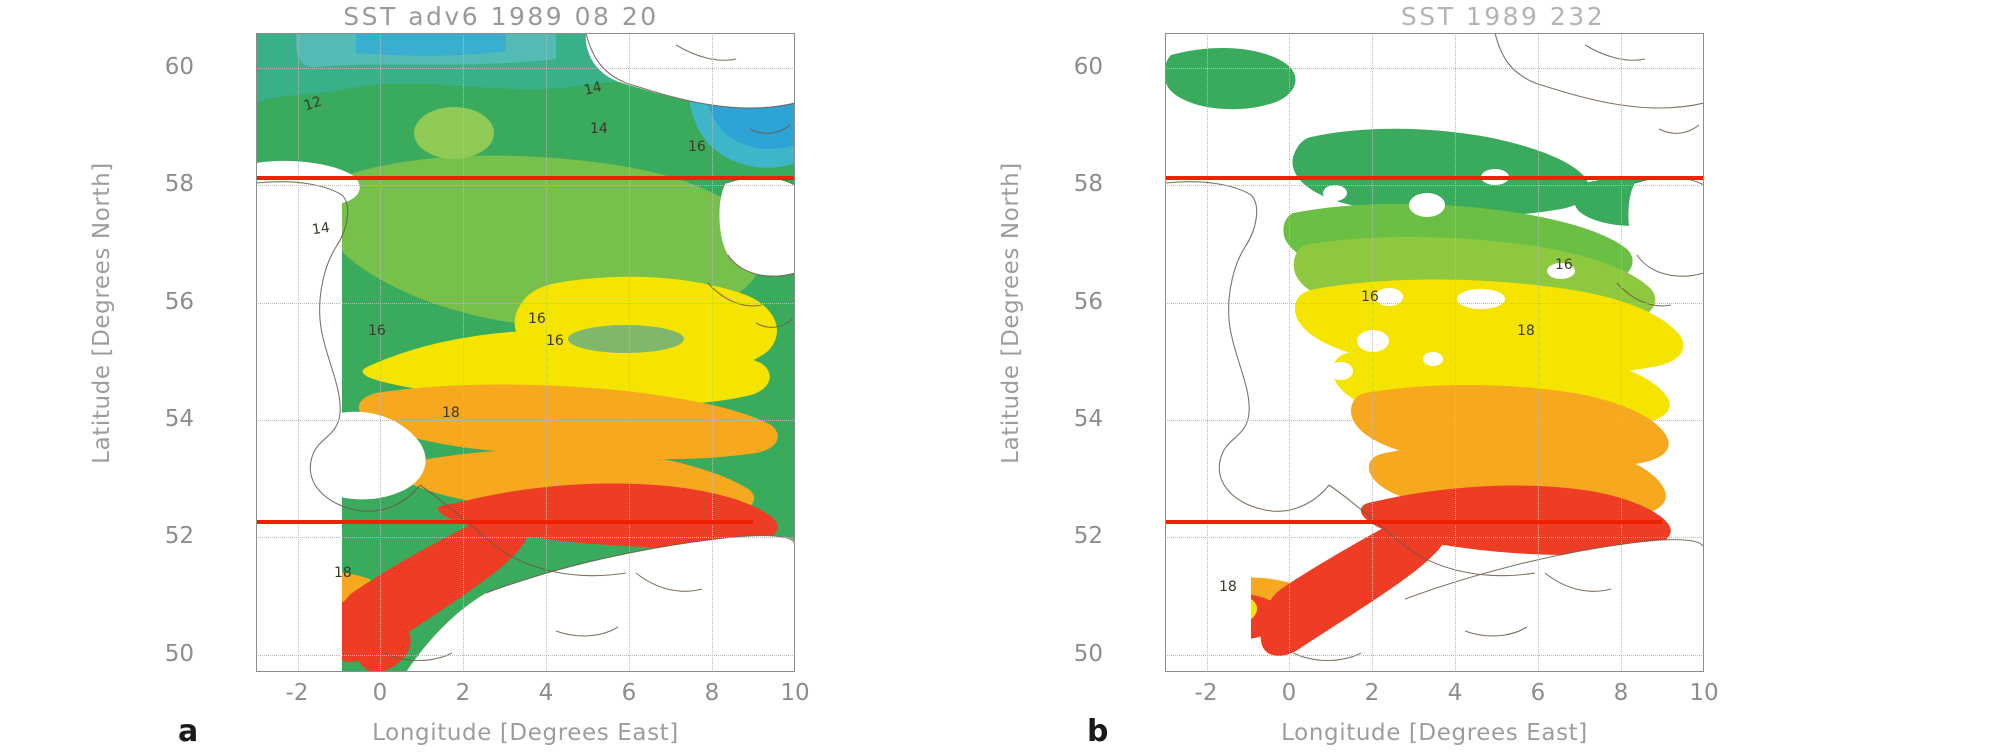 Image resolution: width=2004 pixels, height=754 pixels. What do you see at coordinates (1440, 172) in the screenshot?
I see `sst-green-n1` at bounding box center [1440, 172].